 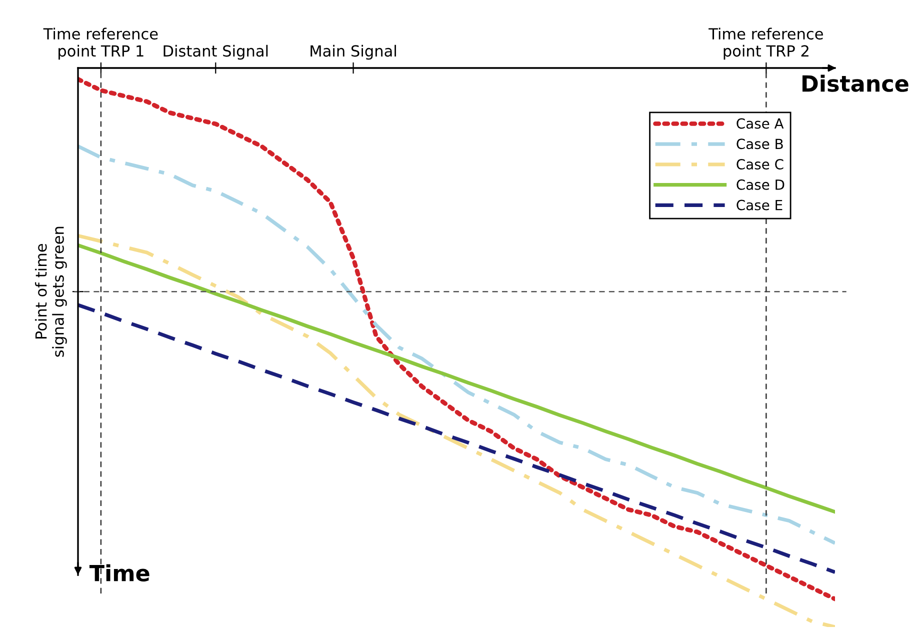 I want to click on x-tick-label: Distant Signal, so click(x=216, y=52).